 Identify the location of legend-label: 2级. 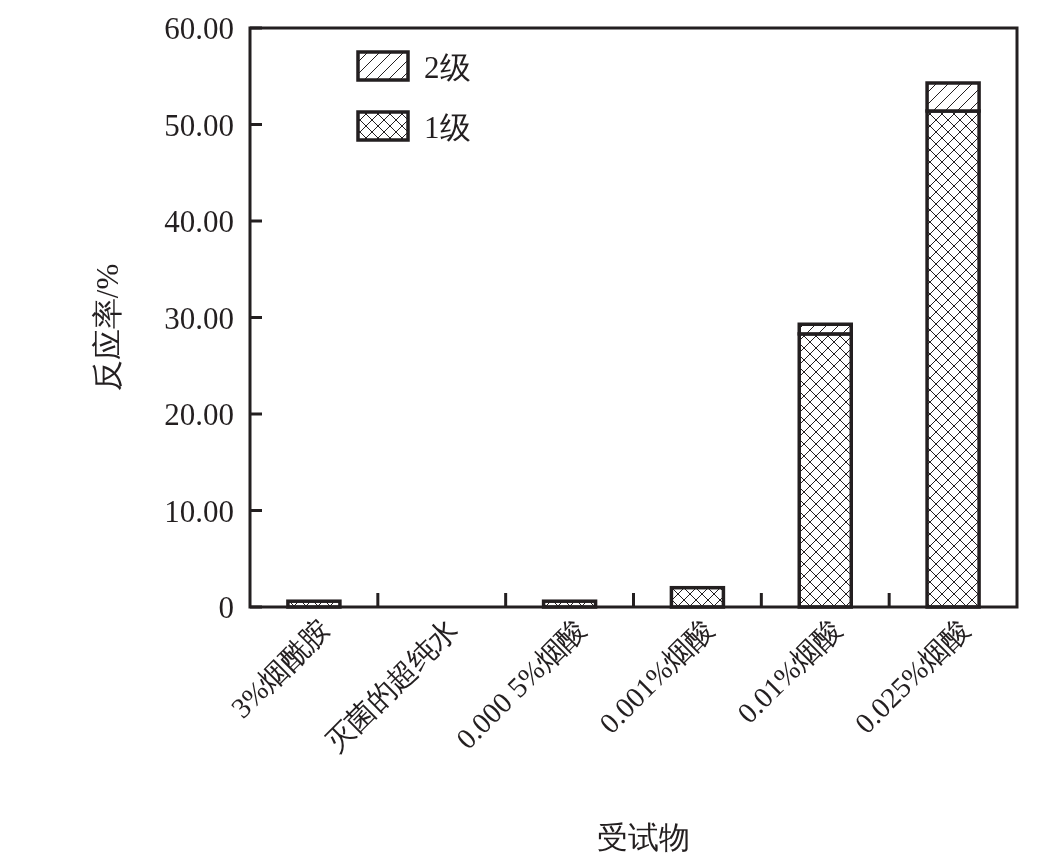
(447, 67).